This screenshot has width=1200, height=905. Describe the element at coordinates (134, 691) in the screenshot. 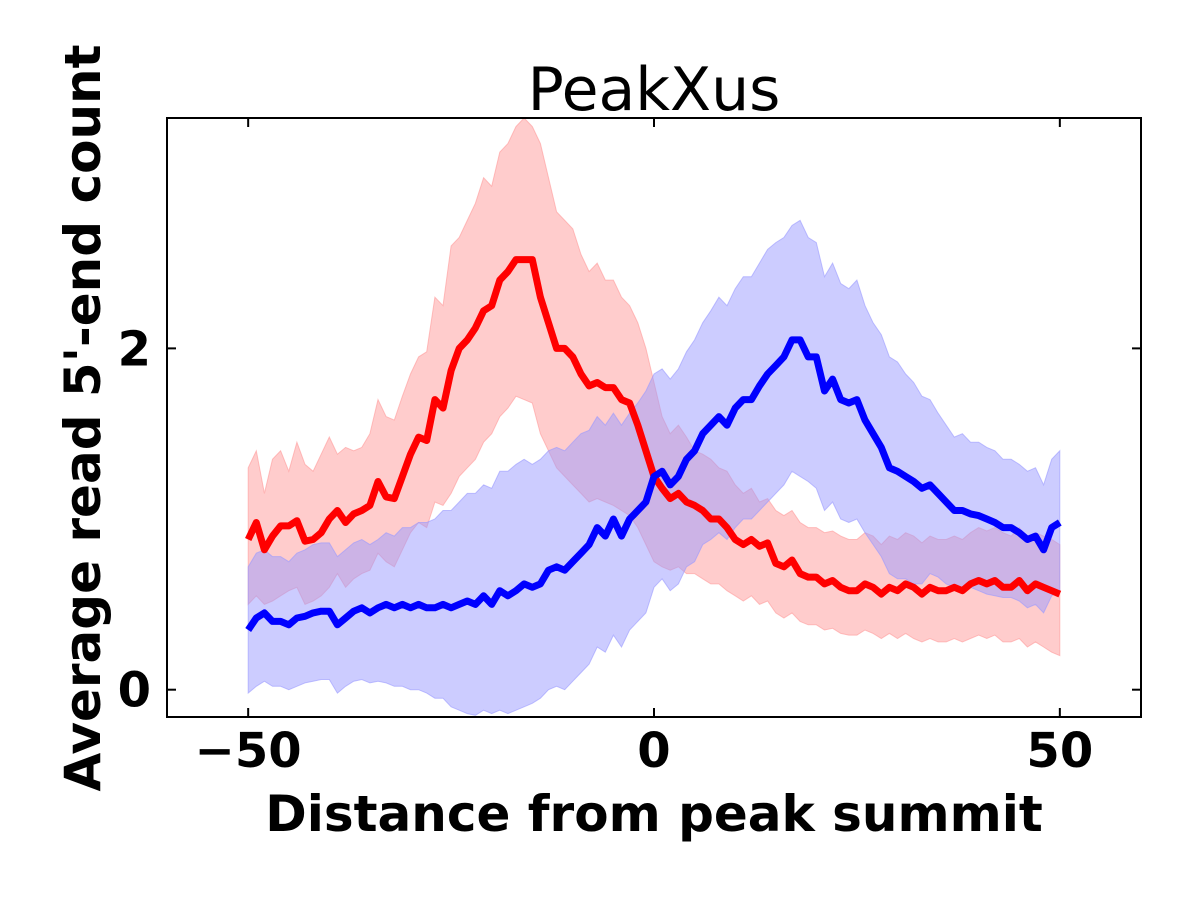

I see `y-tick-label: 0` at that location.